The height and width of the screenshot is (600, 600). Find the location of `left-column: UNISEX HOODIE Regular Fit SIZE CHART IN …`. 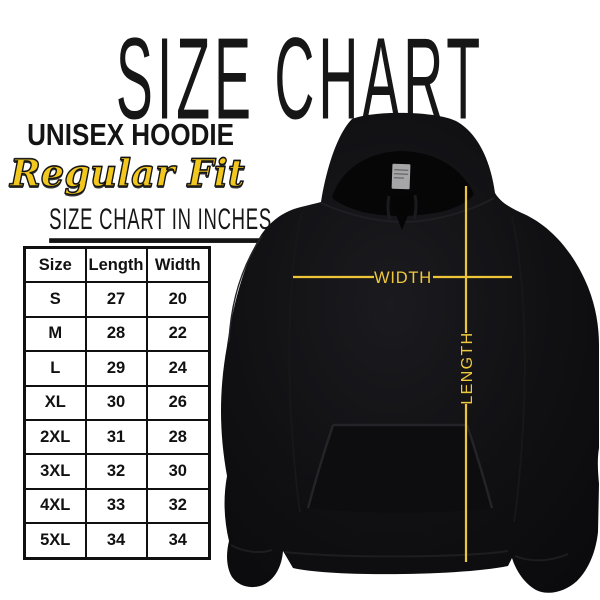

left-column: UNISEX HOODIE Regular Fit SIZE CHART IN … is located at coordinates (140, 180).